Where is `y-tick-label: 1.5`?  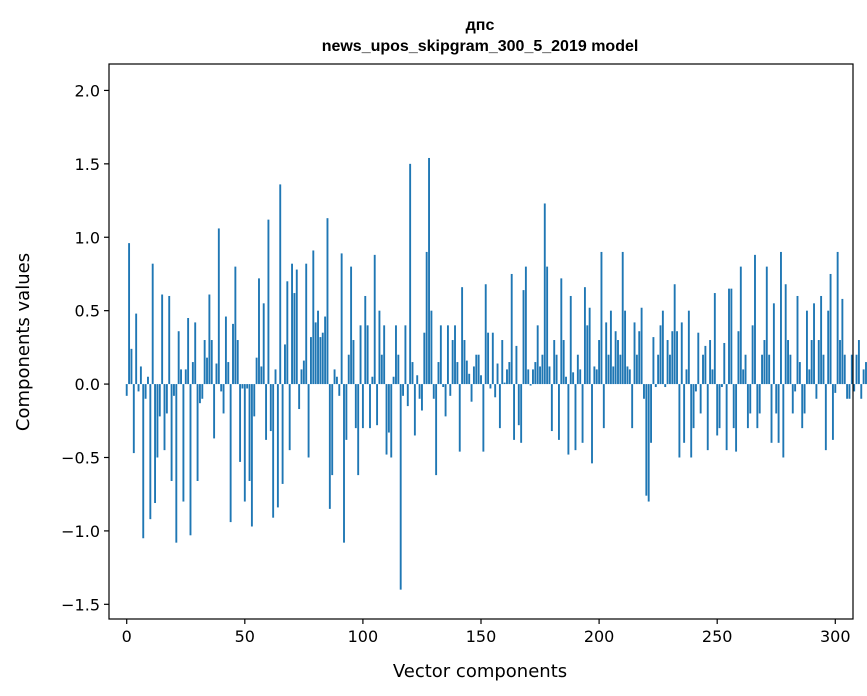
y-tick-label: 1.5 is located at coordinates (87, 164).